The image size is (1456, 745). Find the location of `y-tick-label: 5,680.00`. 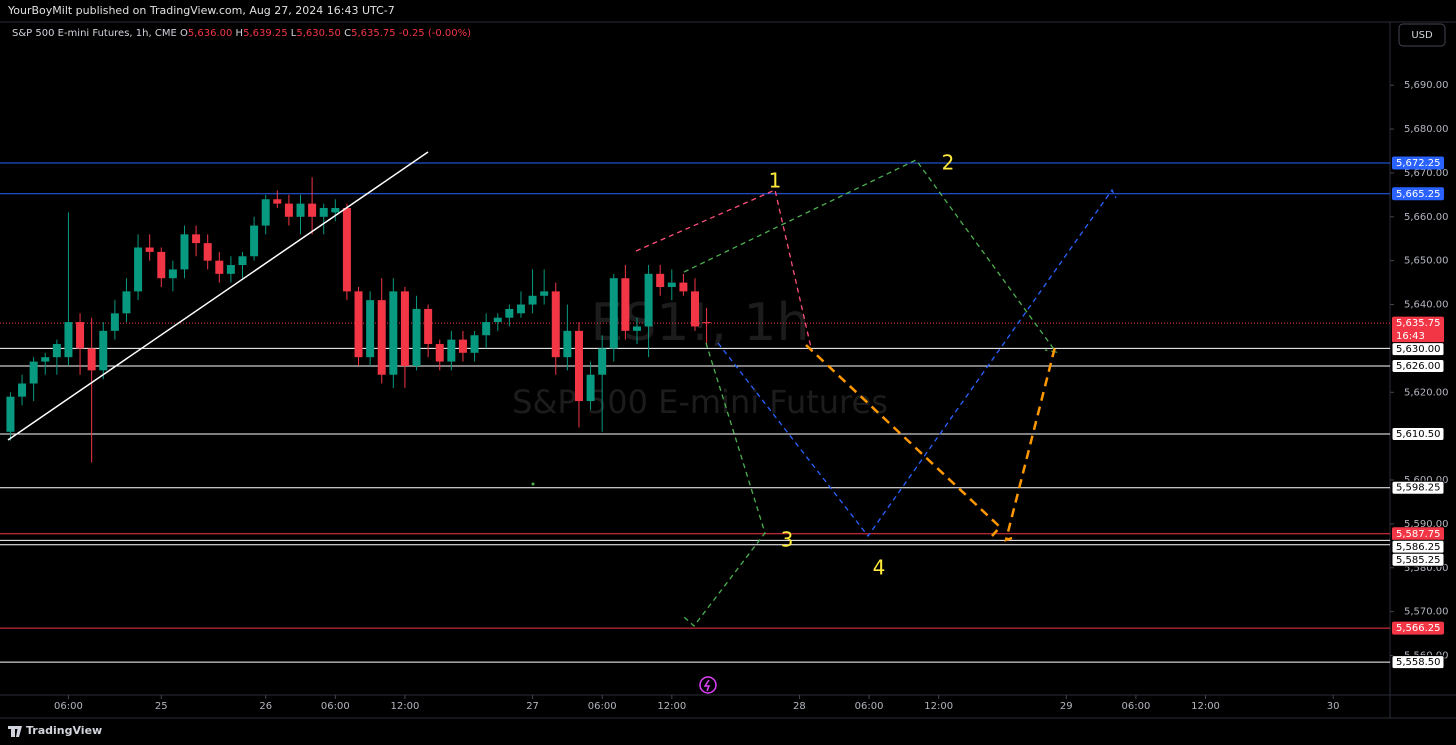

y-tick-label: 5,680.00 is located at coordinates (1426, 129).